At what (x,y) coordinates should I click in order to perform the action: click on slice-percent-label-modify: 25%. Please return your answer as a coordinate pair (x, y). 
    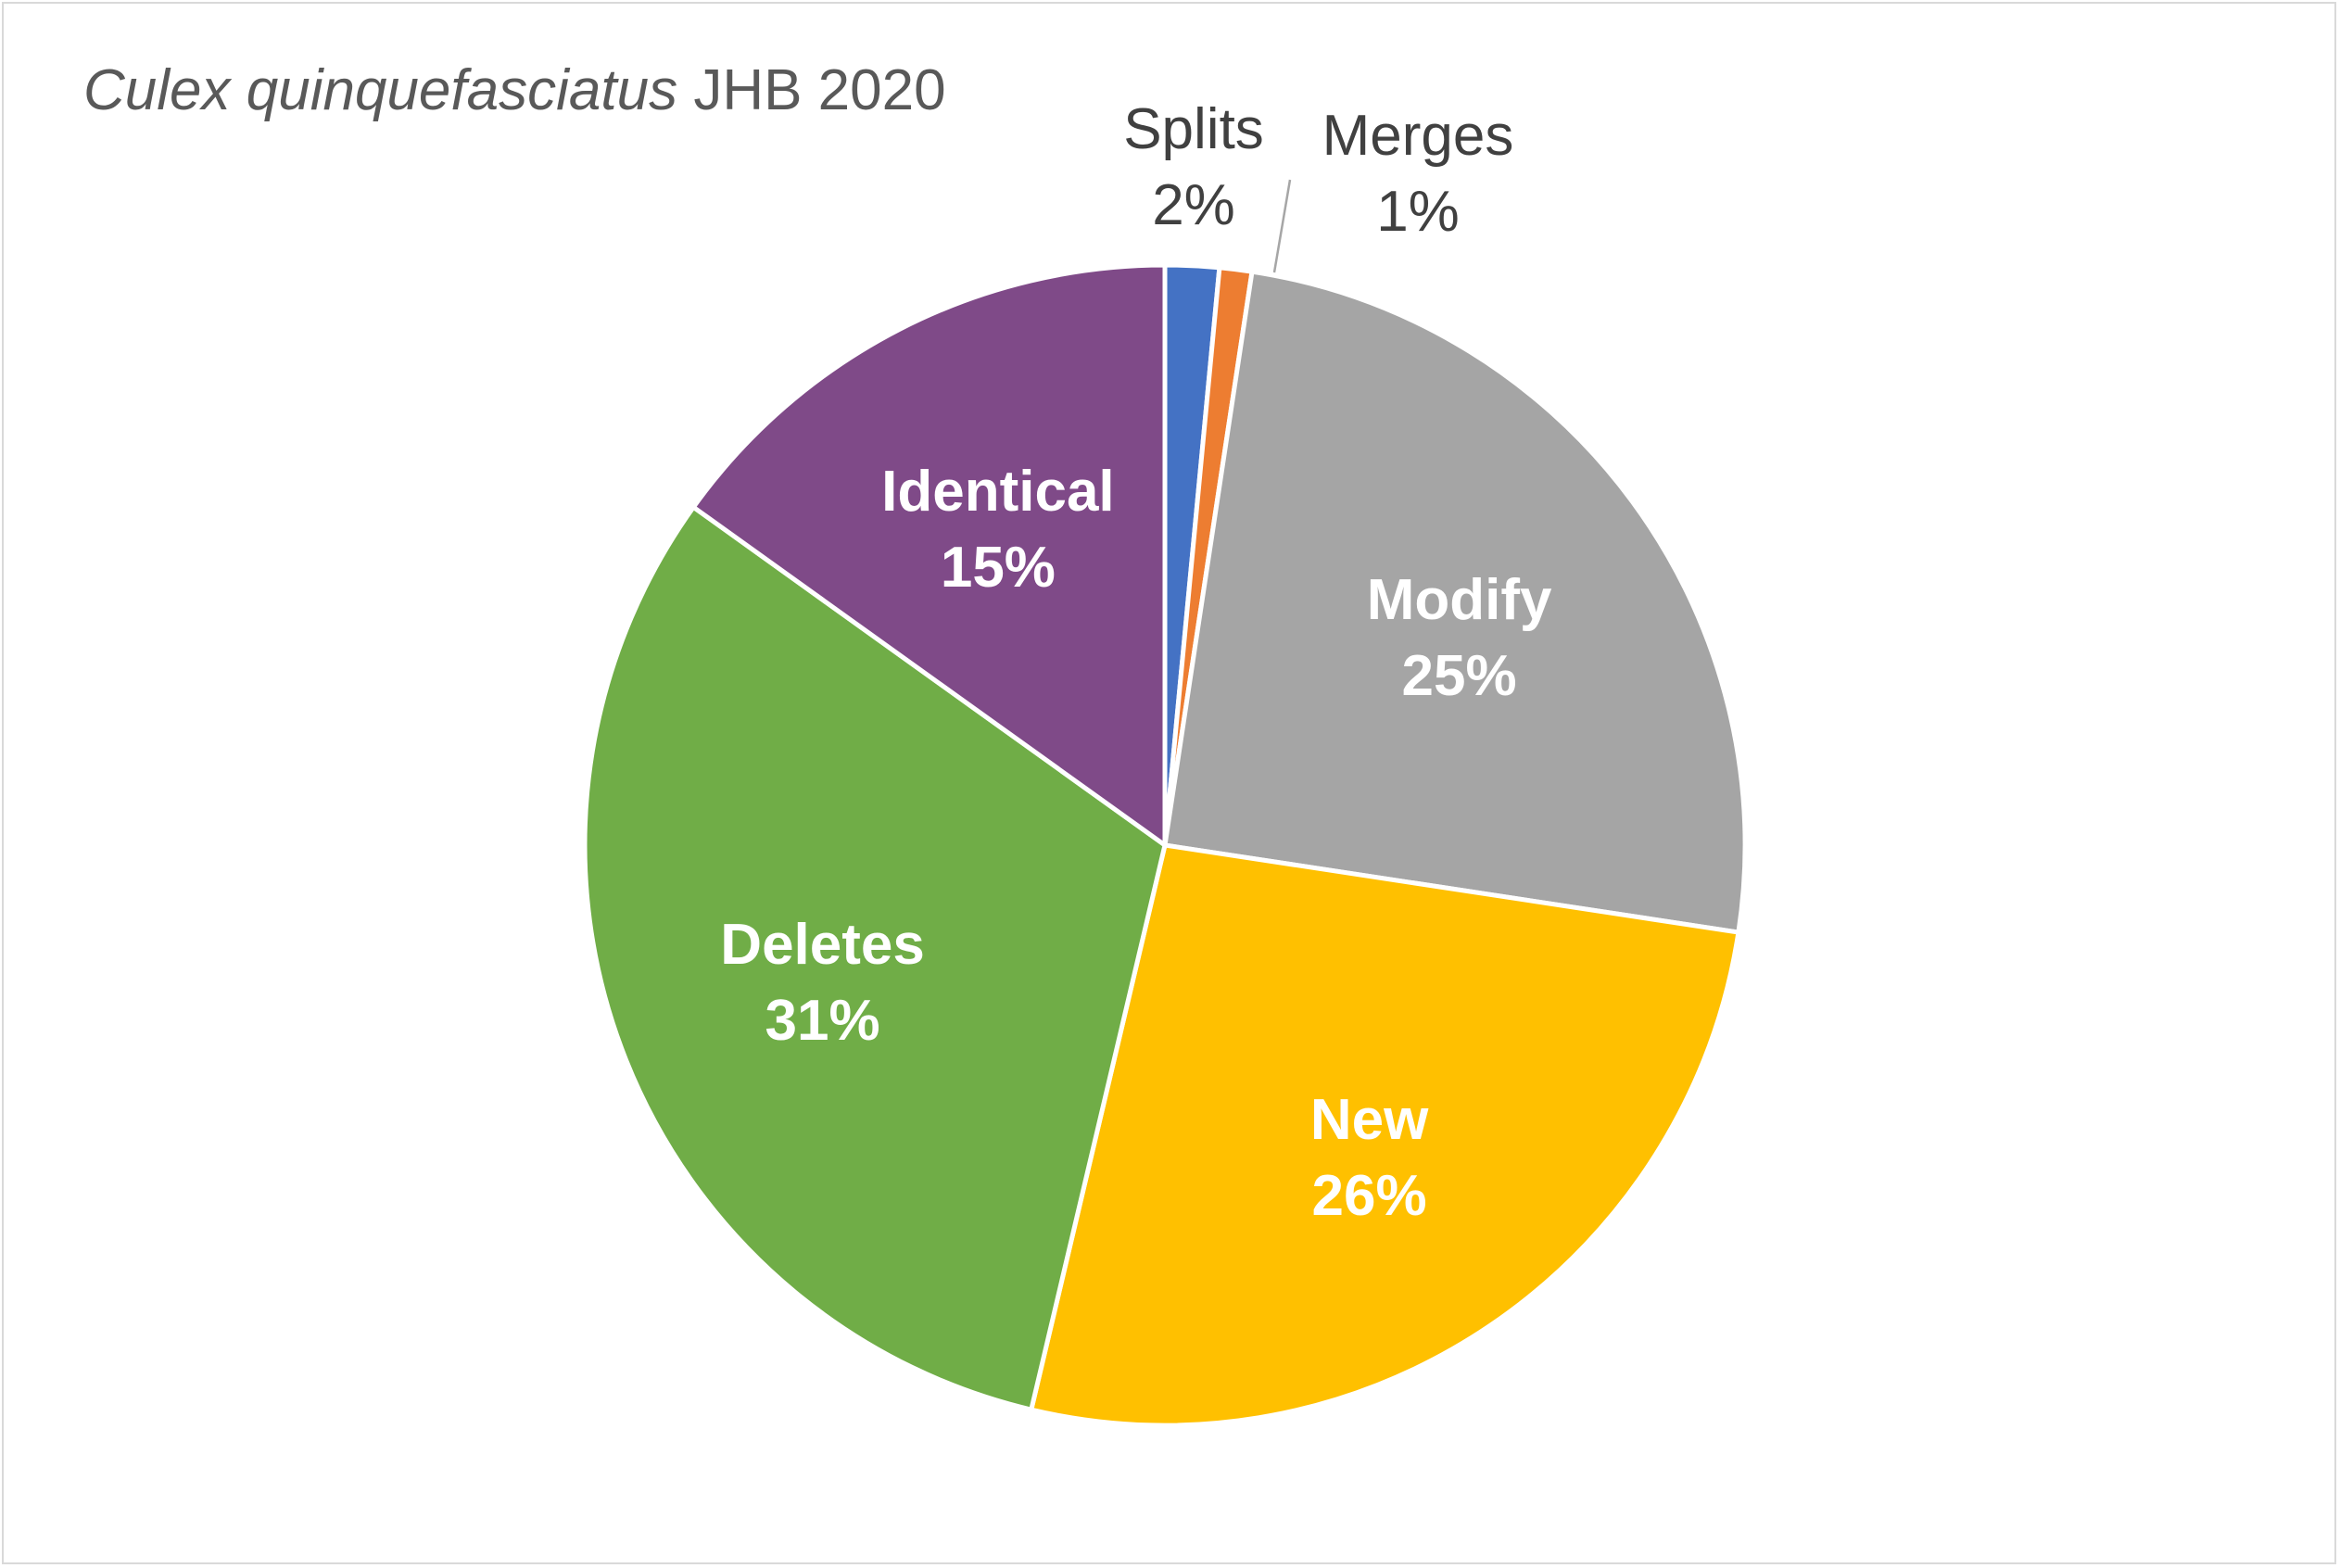
    Looking at the image, I should click on (1459, 676).